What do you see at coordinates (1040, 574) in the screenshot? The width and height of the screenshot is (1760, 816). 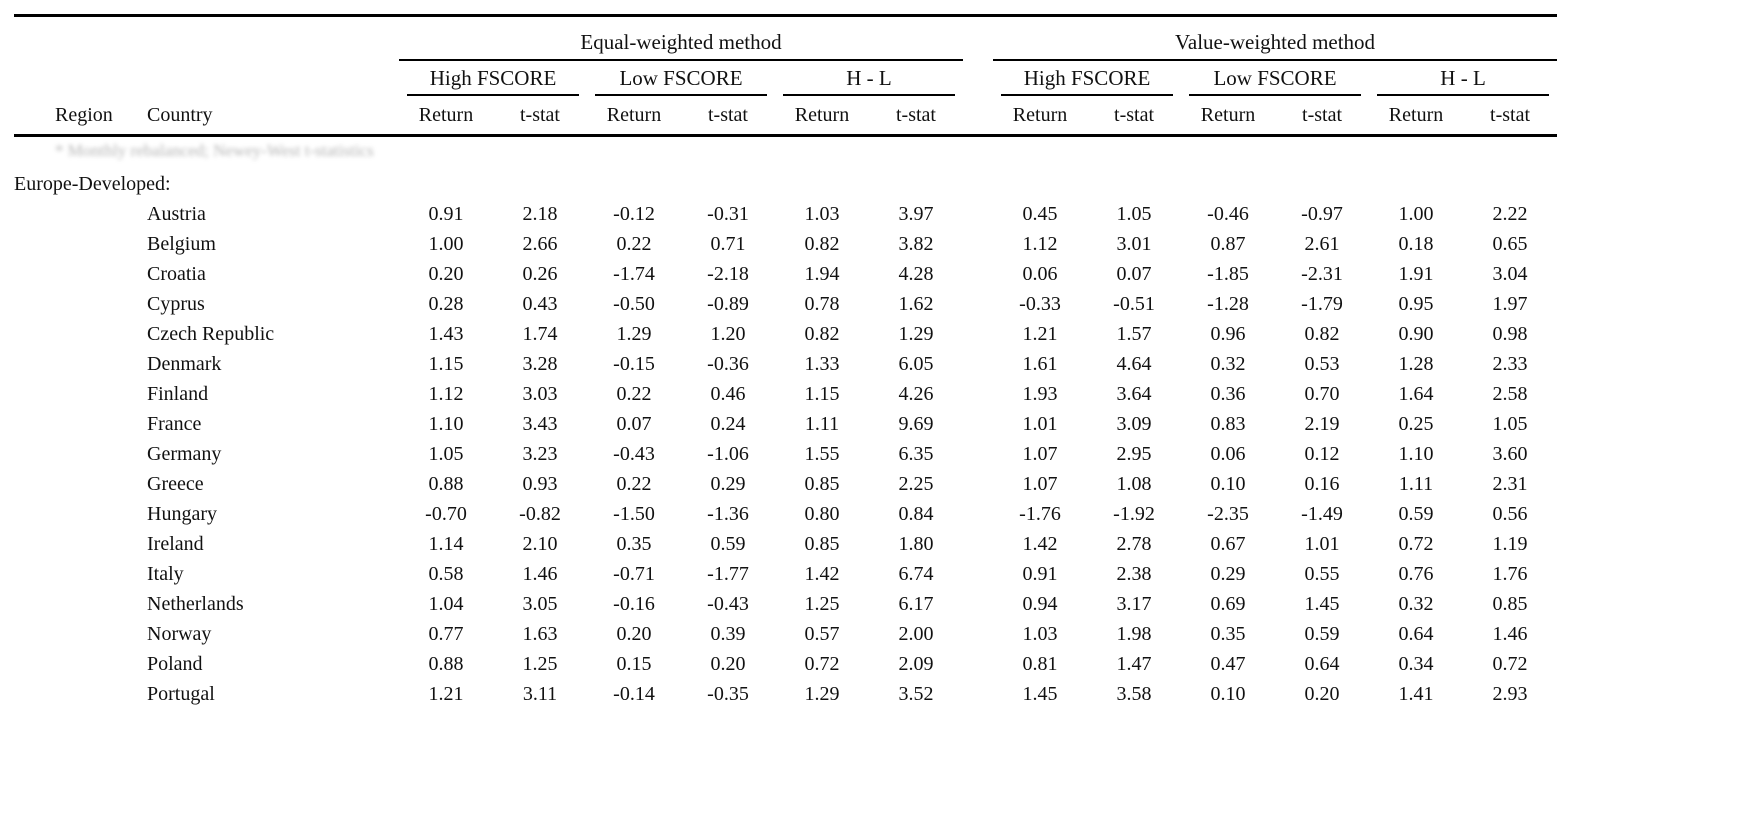 I see `value-cell: 0.91` at bounding box center [1040, 574].